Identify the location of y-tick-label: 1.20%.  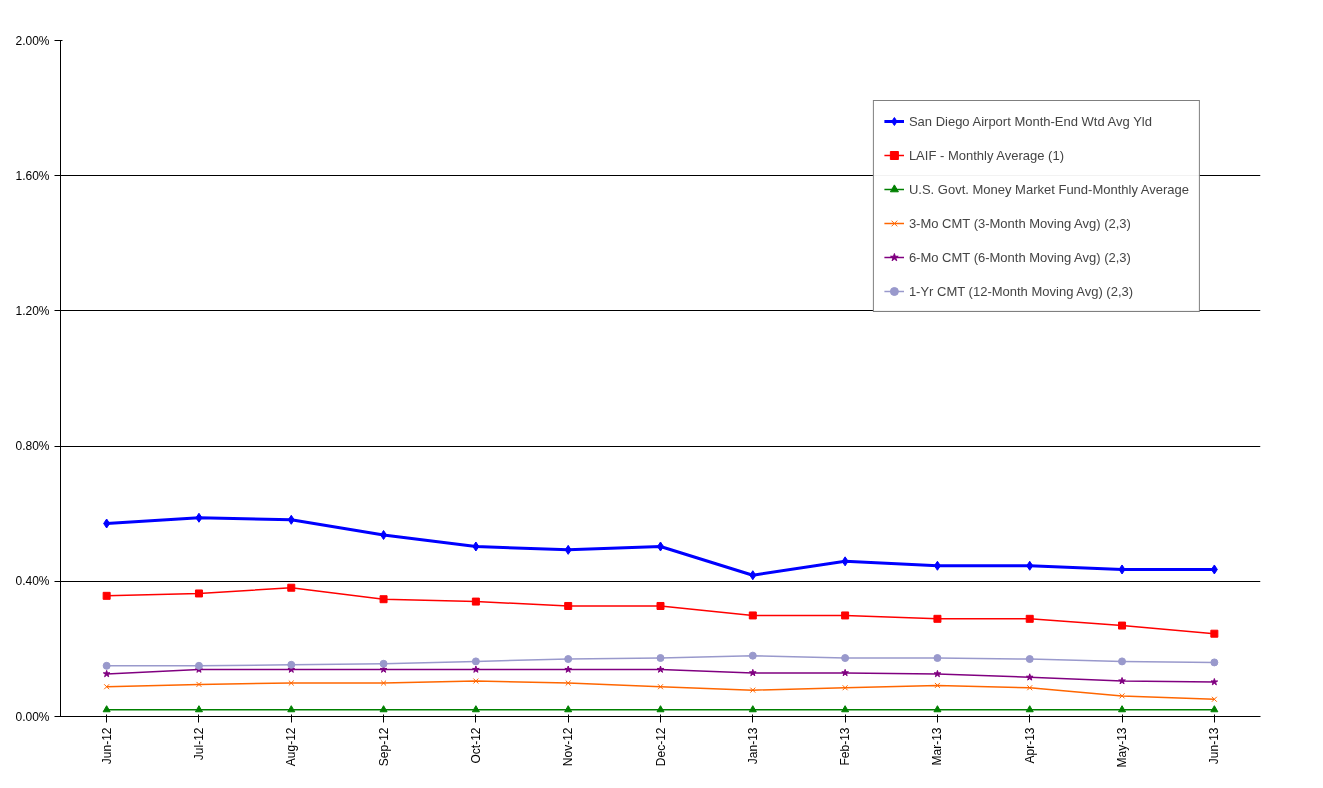
(32, 310).